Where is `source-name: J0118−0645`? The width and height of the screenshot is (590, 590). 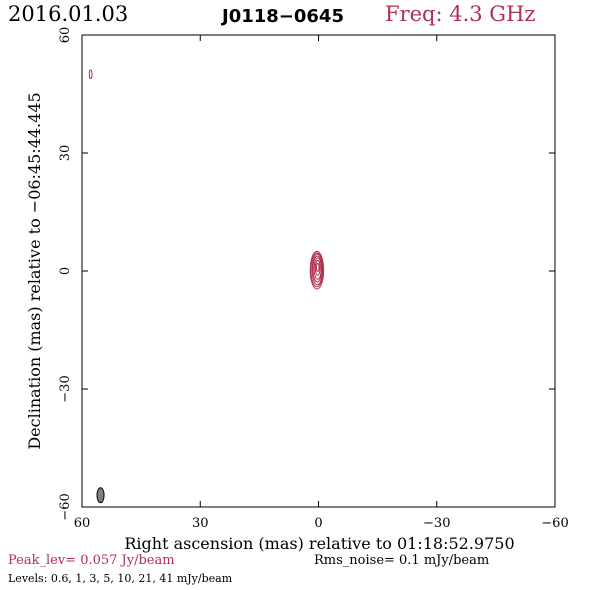
source-name: J0118−0645 is located at coordinates (283, 16).